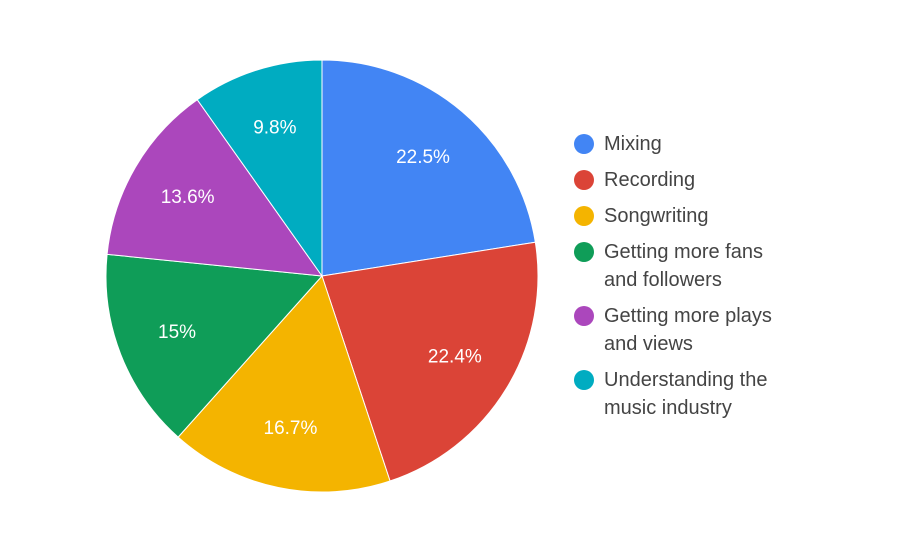 The height and width of the screenshot is (558, 924). Describe the element at coordinates (584, 216) in the screenshot. I see `legend-swatch-songwriting` at that location.